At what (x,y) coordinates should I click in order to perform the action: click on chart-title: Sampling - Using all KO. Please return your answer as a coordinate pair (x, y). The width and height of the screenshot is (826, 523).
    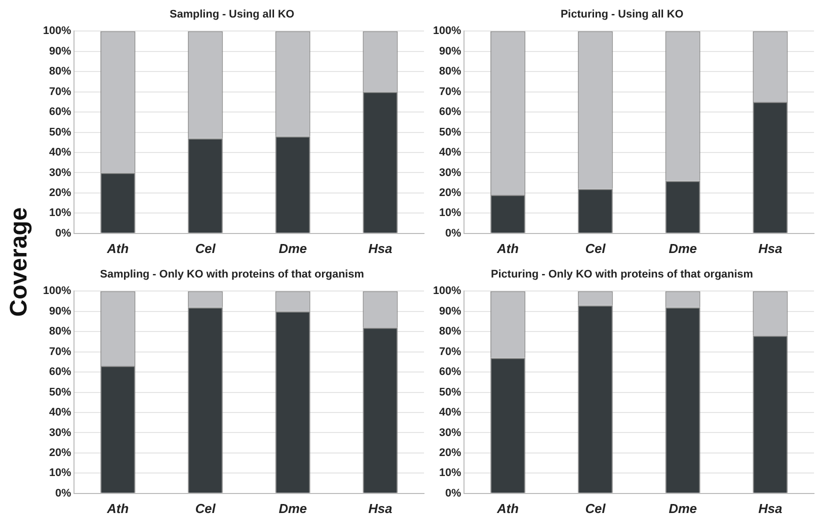
    Looking at the image, I should click on (232, 14).